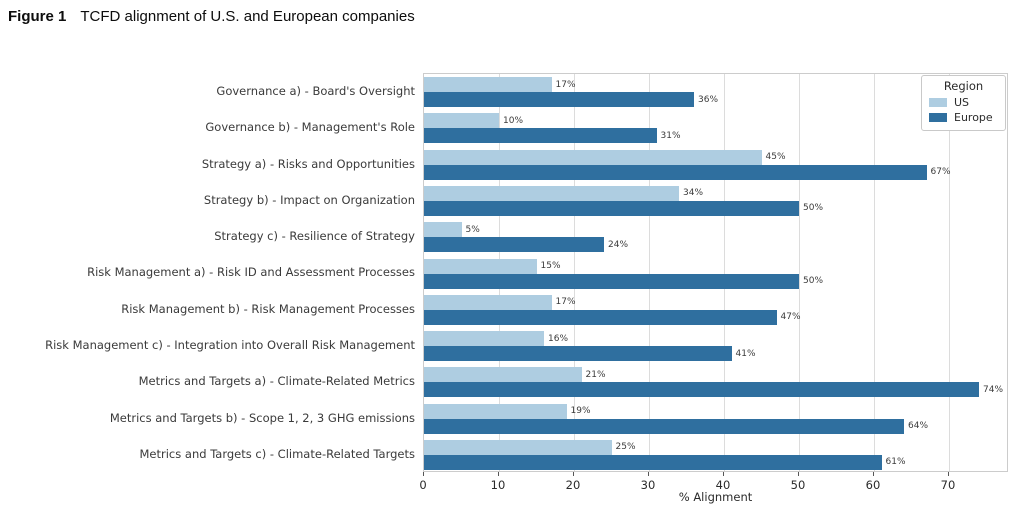  I want to click on category-label: Strategy a) - Risks and Opportunities, so click(308, 163).